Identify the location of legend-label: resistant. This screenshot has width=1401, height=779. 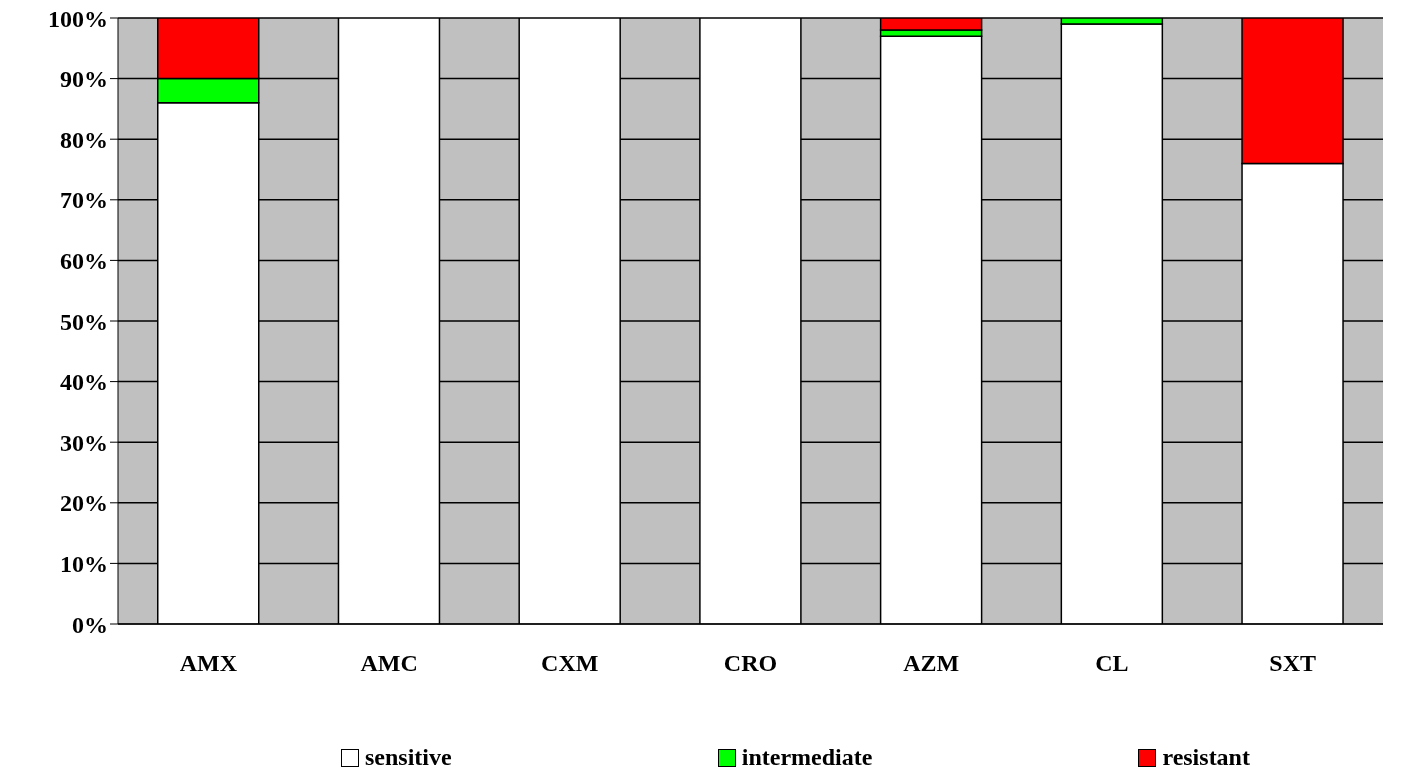
(1205, 757).